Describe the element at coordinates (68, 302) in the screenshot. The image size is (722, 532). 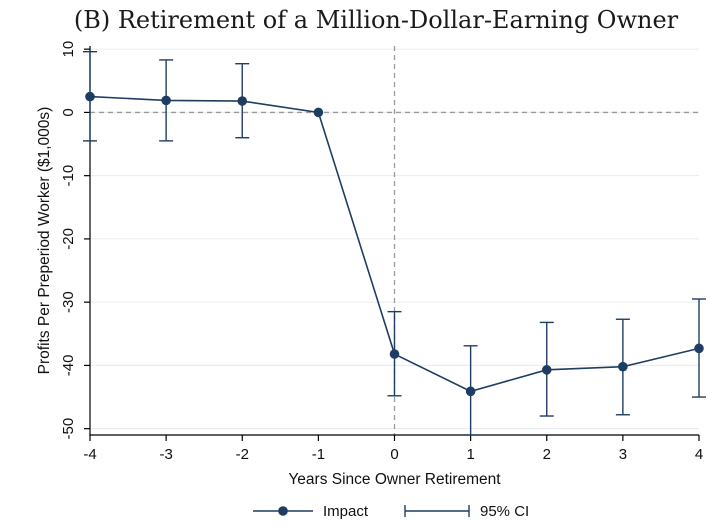
I see `y-tick-label: -30` at that location.